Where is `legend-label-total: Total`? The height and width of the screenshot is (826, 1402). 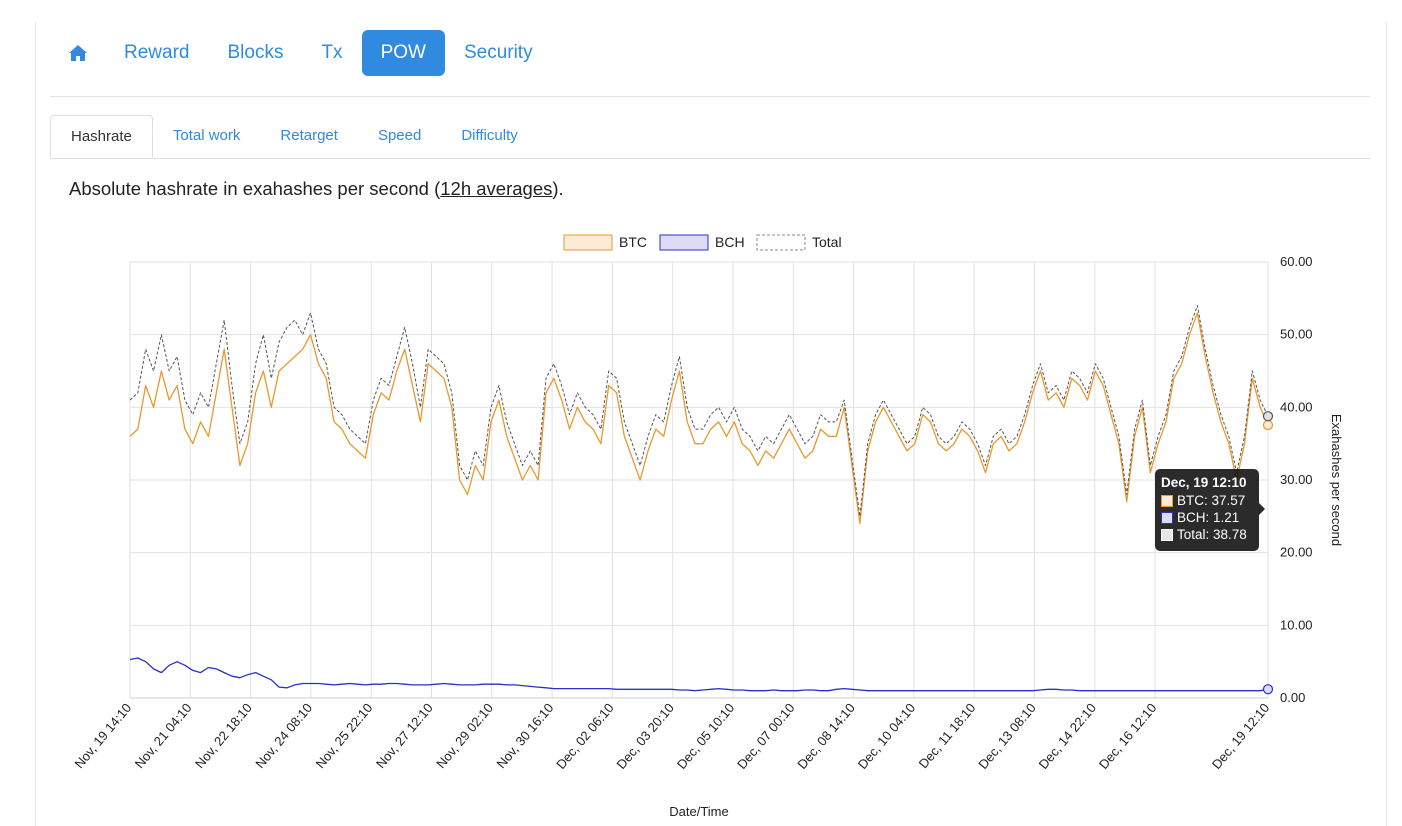 legend-label-total: Total is located at coordinates (827, 242).